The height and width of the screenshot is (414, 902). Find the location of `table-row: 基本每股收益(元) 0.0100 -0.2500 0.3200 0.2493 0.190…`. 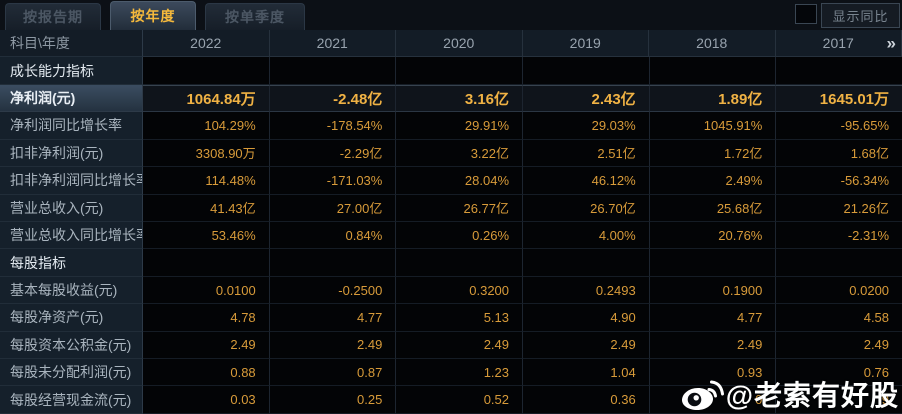

table-row: 基本每股收益(元) 0.0100 -0.2500 0.3200 0.2493 0.190… is located at coordinates (451, 290).